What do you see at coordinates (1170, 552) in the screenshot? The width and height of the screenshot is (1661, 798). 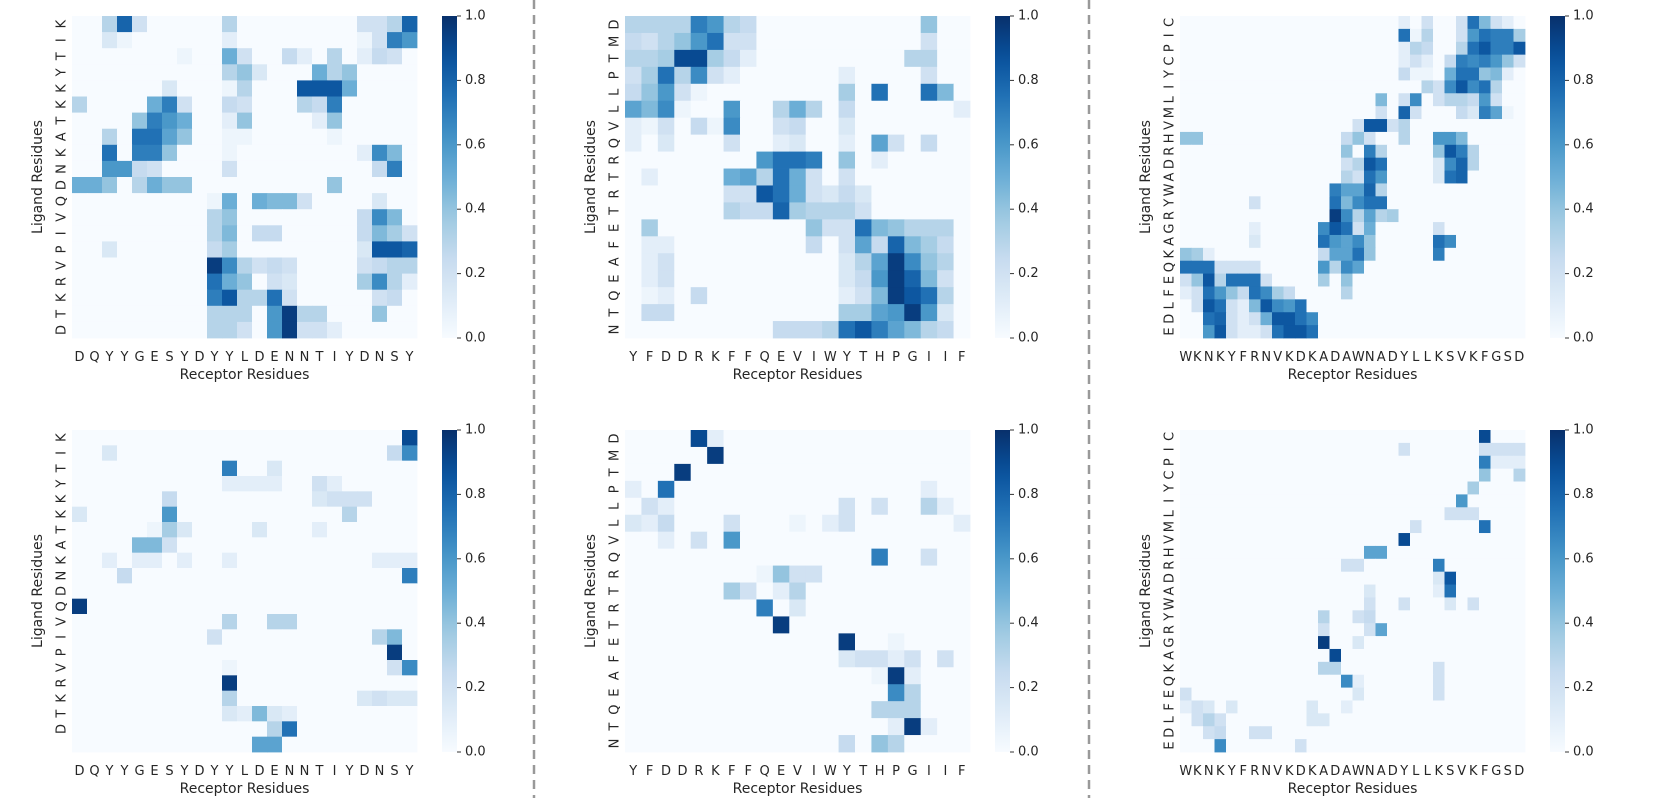 I see `y-tick-label: H` at bounding box center [1170, 552].